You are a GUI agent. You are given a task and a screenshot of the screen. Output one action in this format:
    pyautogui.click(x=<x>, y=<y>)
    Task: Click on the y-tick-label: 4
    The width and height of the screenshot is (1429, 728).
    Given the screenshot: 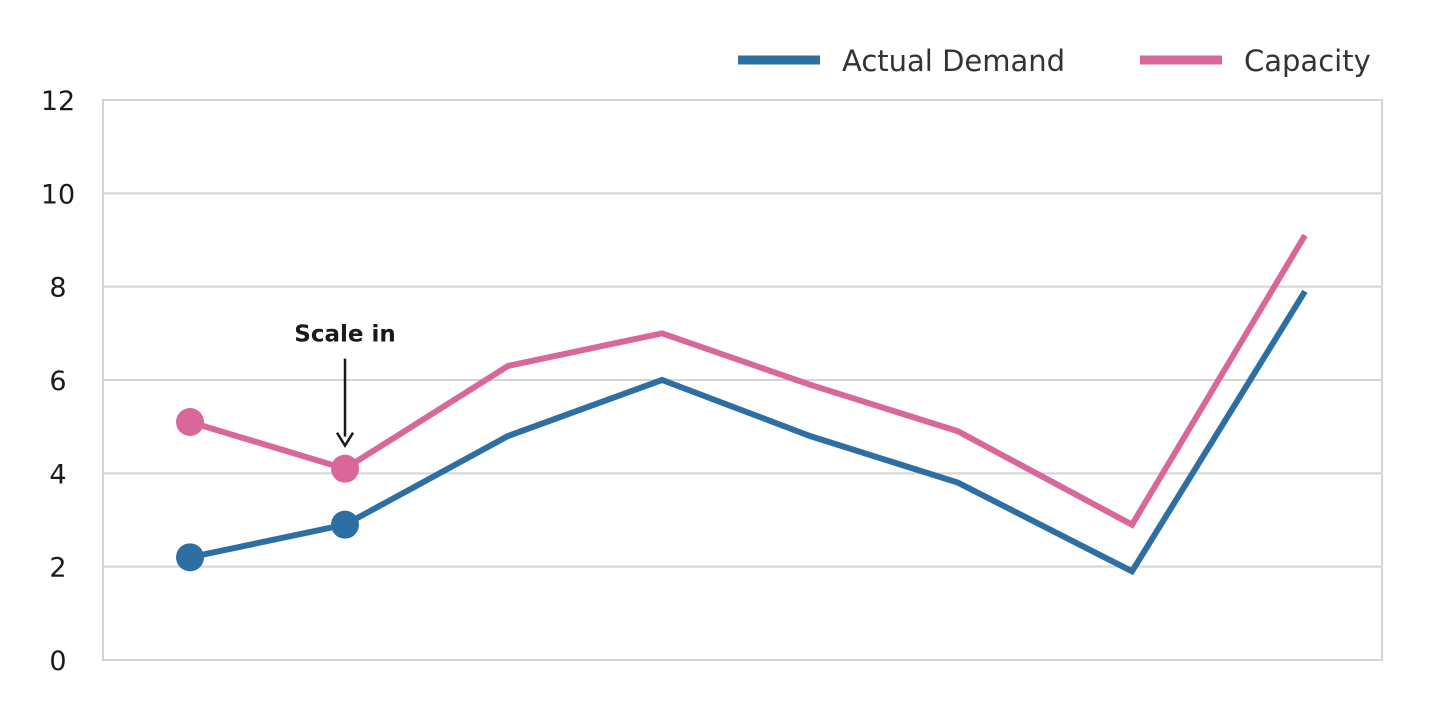 What is the action you would take?
    pyautogui.click(x=57, y=474)
    